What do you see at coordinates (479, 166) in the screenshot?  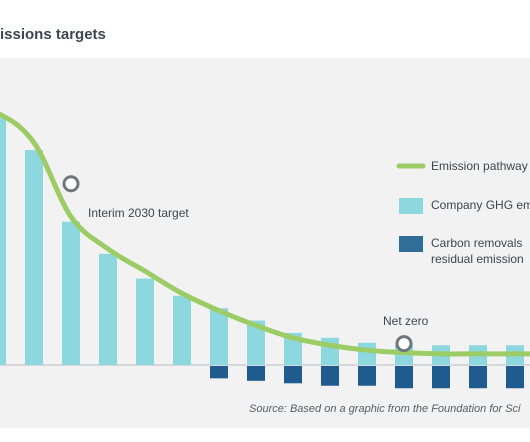 I see `legend-label-pathway: Emission pathway` at bounding box center [479, 166].